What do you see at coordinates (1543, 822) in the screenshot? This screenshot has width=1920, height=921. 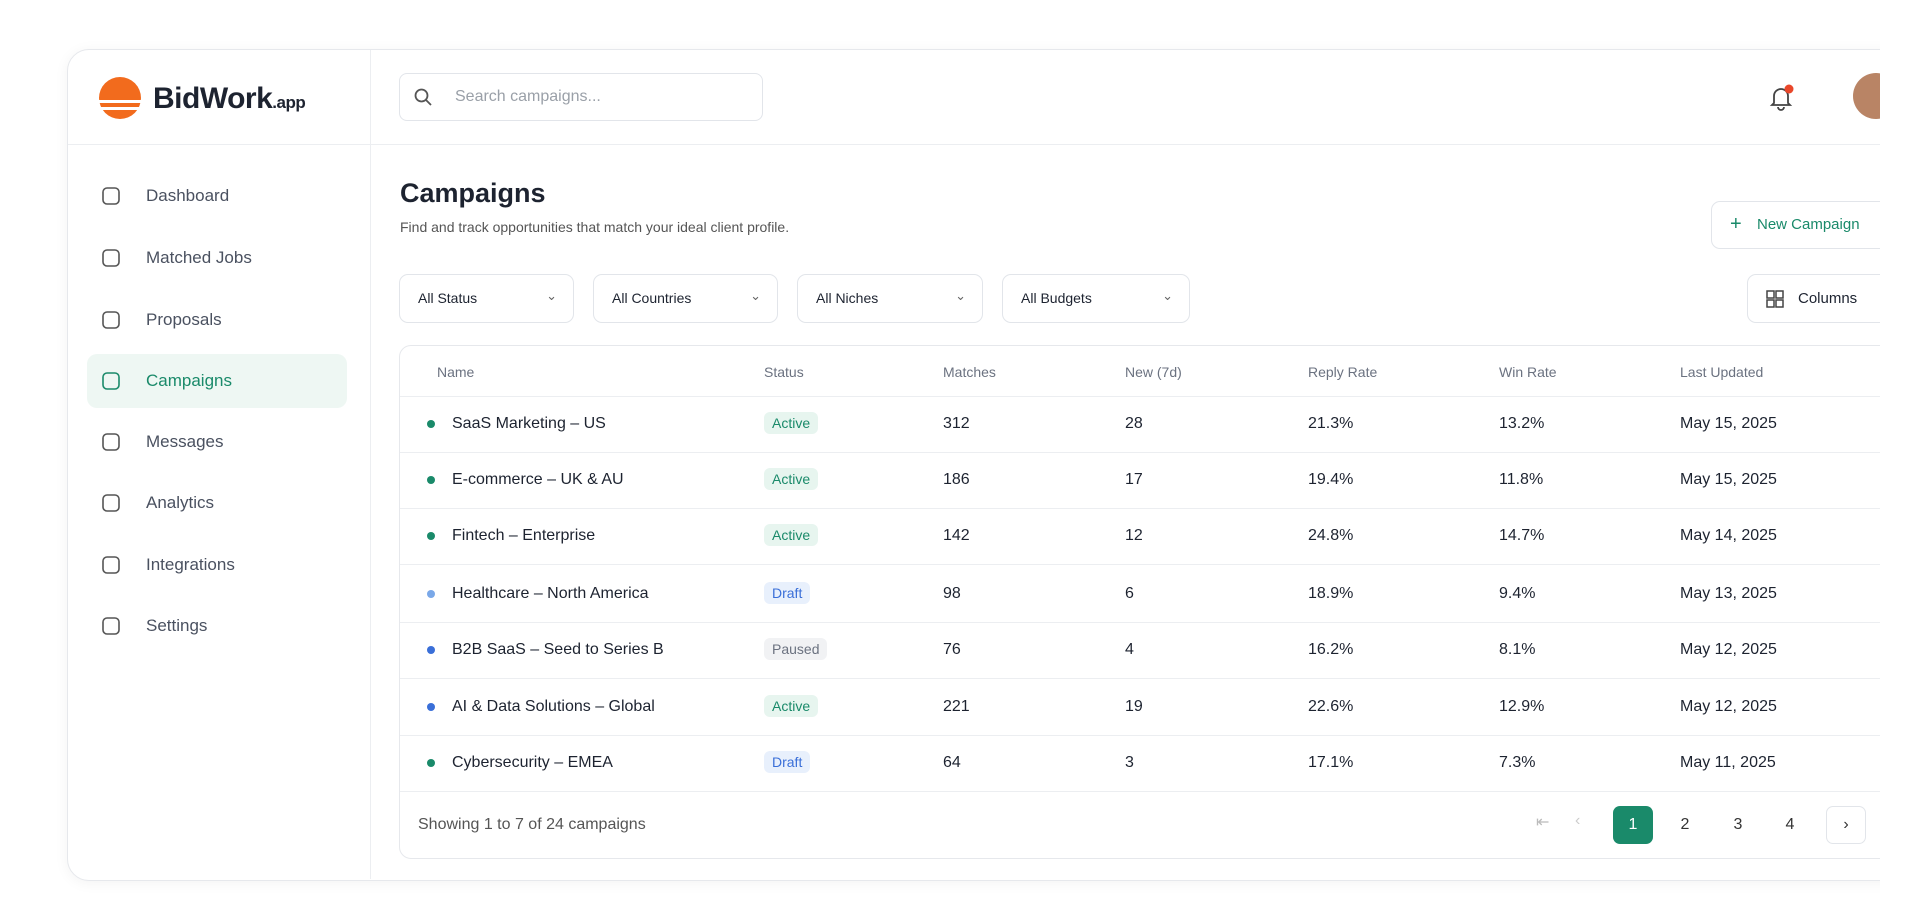 I see `first-page: ⇤` at bounding box center [1543, 822].